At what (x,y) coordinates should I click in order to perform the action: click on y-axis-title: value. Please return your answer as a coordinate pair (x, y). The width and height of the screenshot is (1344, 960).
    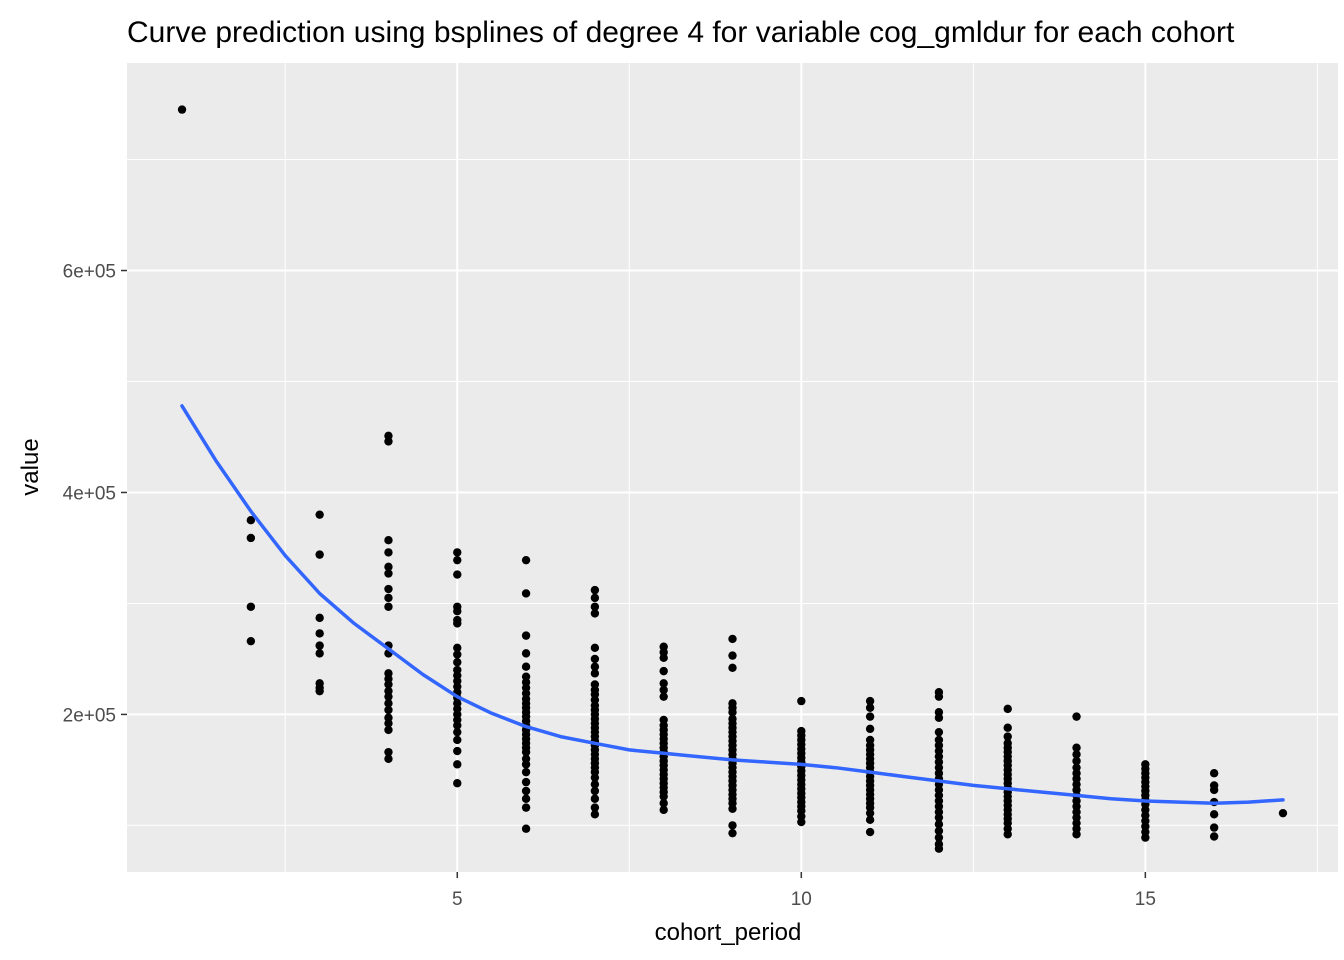
    Looking at the image, I should click on (30, 466).